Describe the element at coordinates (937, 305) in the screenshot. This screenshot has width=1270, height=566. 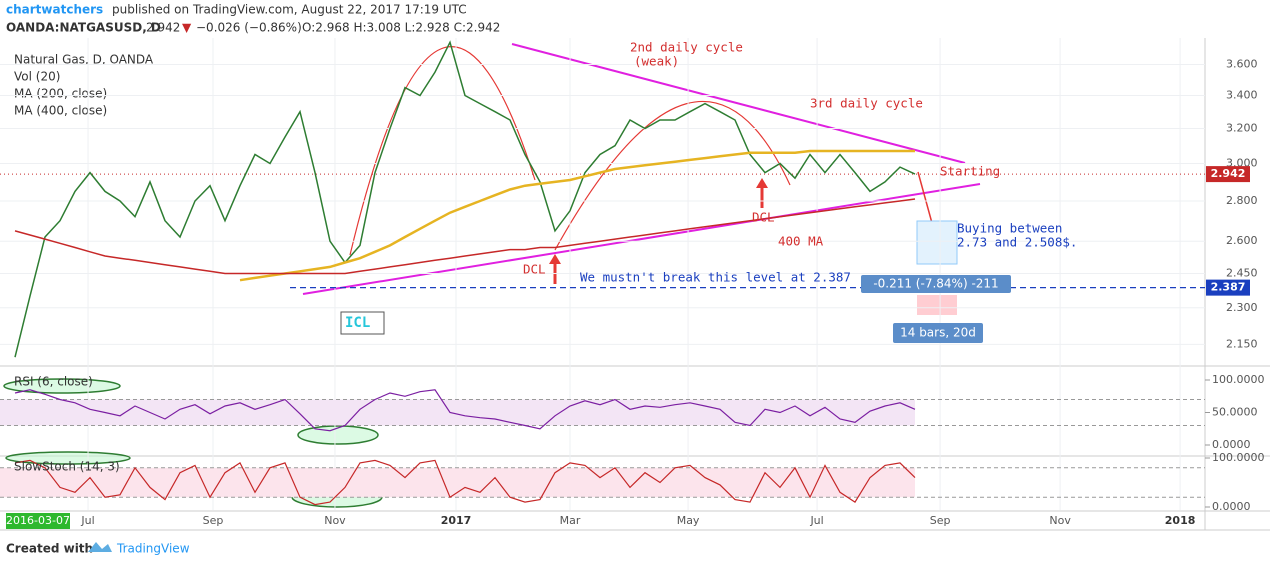
I see `measure-zone` at that location.